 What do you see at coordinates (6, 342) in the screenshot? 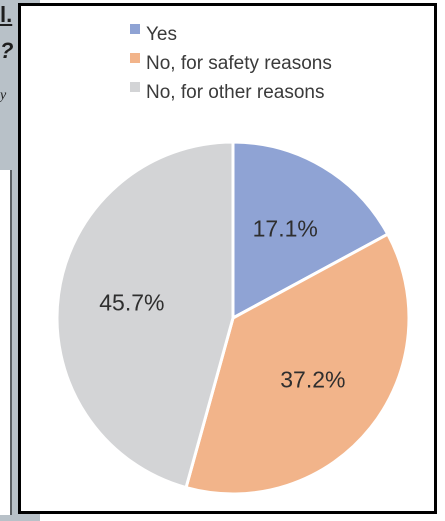
I see `background-inner-box` at bounding box center [6, 342].